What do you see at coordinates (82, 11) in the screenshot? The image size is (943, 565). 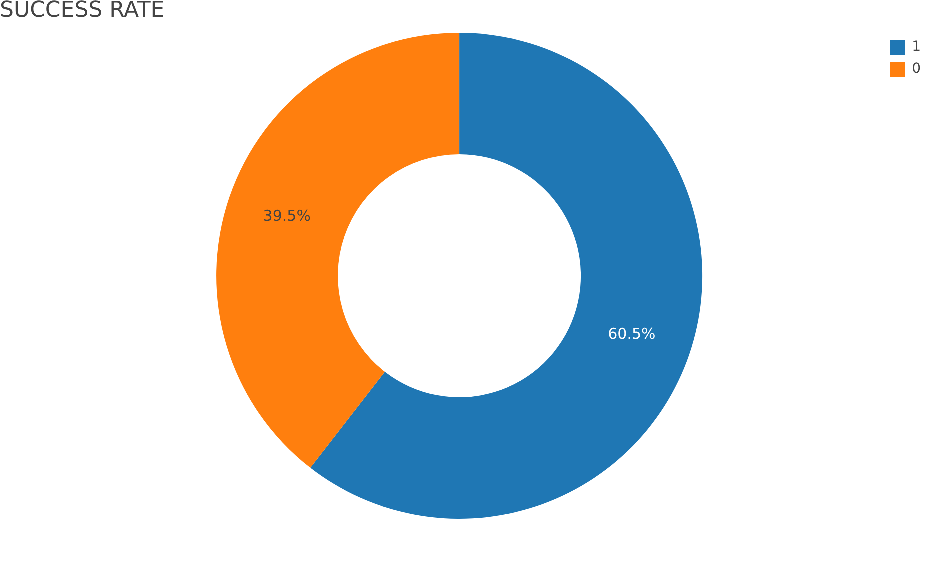 I see `chart-title: SUCCESS RATE` at bounding box center [82, 11].